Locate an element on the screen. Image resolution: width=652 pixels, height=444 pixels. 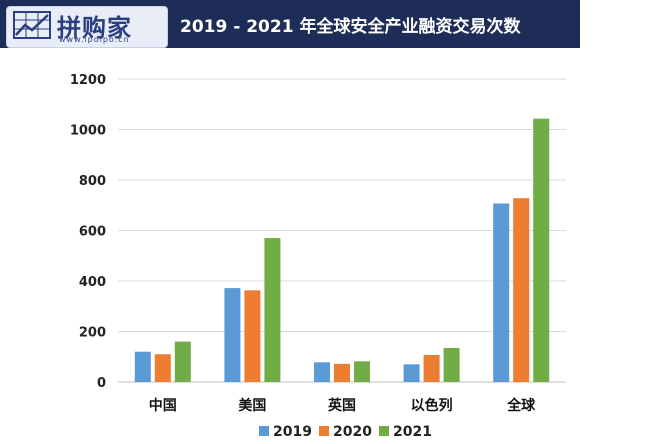
legend-swatch-2019 is located at coordinates (264, 431).